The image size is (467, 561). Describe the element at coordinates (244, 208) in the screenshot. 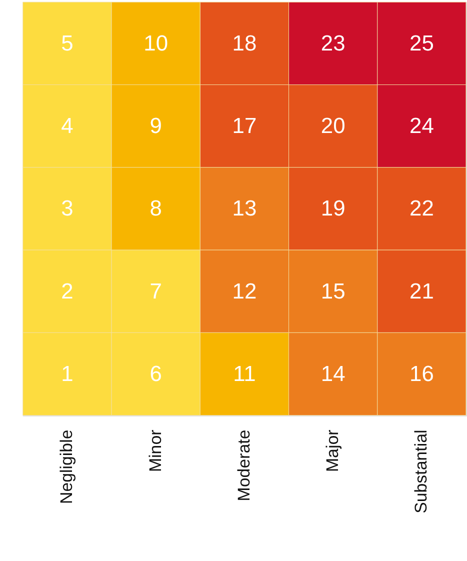

I see `data-label: 13` at that location.